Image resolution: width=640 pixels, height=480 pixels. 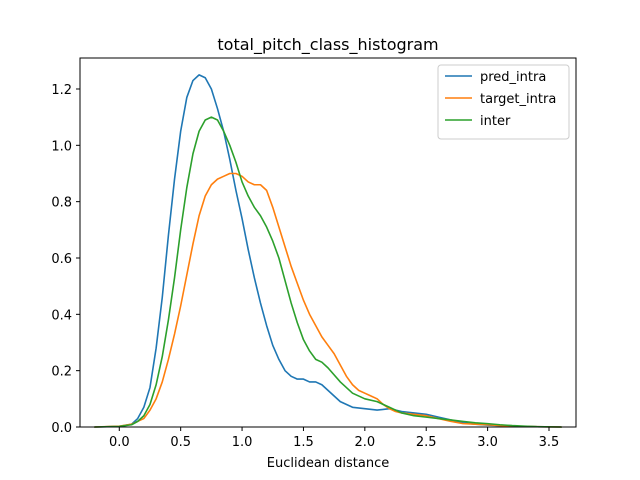 What do you see at coordinates (303, 442) in the screenshot?
I see `x-tick-label: 1.5` at bounding box center [303, 442].